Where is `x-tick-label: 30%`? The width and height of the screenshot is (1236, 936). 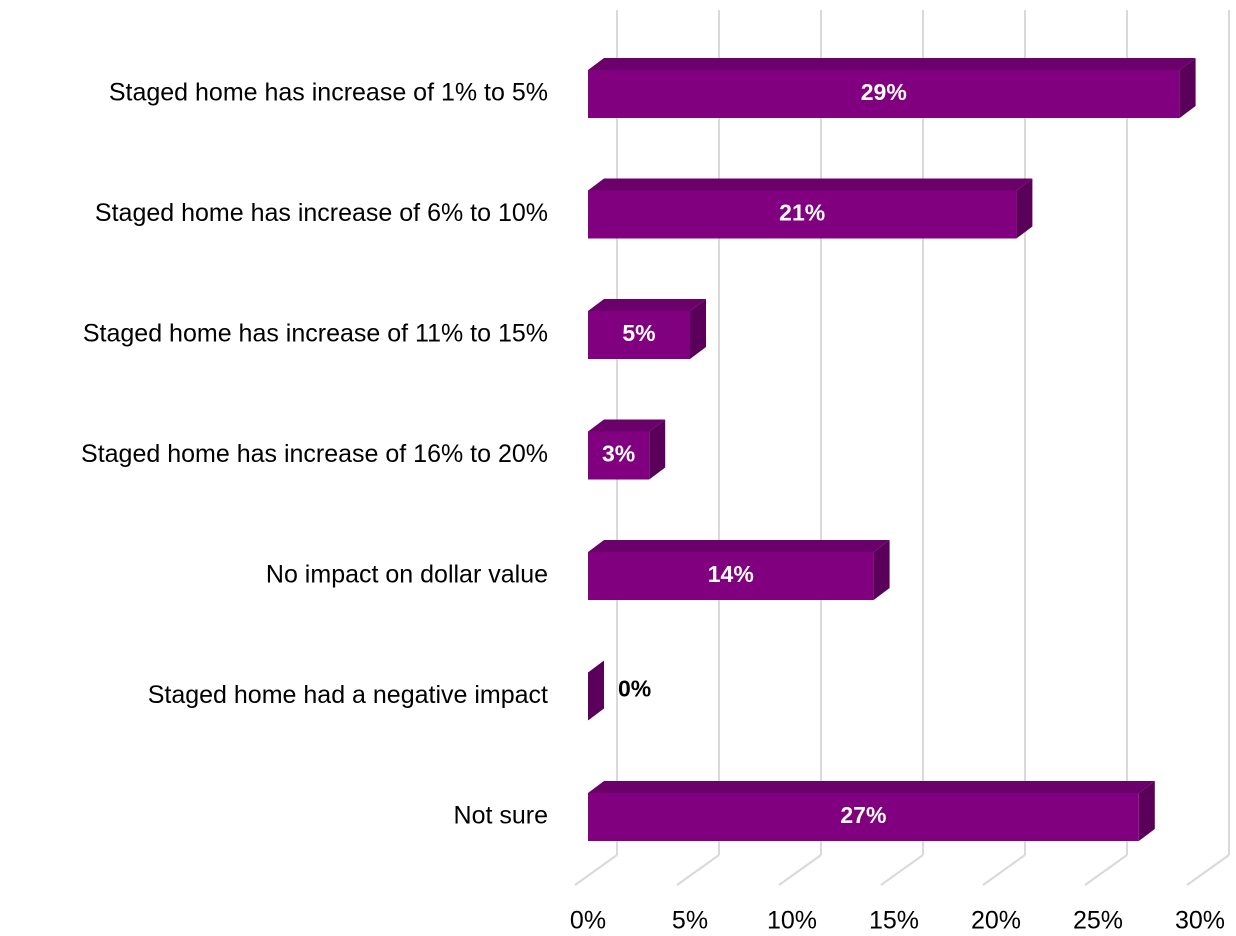 x-tick-label: 30% is located at coordinates (1200, 921).